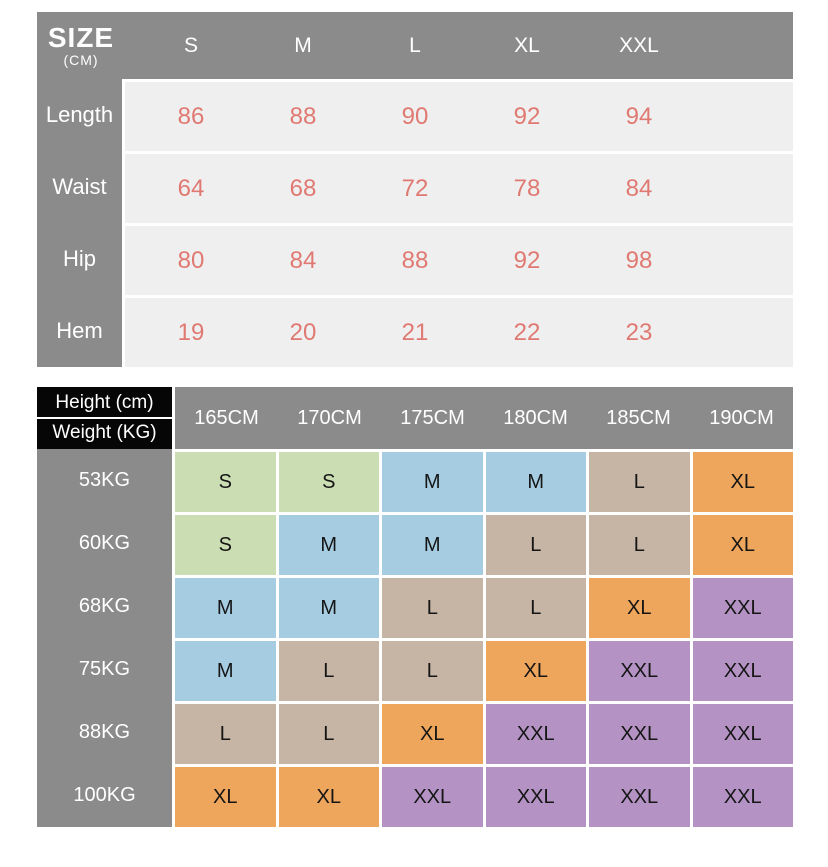 The height and width of the screenshot is (867, 828). Describe the element at coordinates (226, 417) in the screenshot. I see `height-col-header: 165CM` at that location.